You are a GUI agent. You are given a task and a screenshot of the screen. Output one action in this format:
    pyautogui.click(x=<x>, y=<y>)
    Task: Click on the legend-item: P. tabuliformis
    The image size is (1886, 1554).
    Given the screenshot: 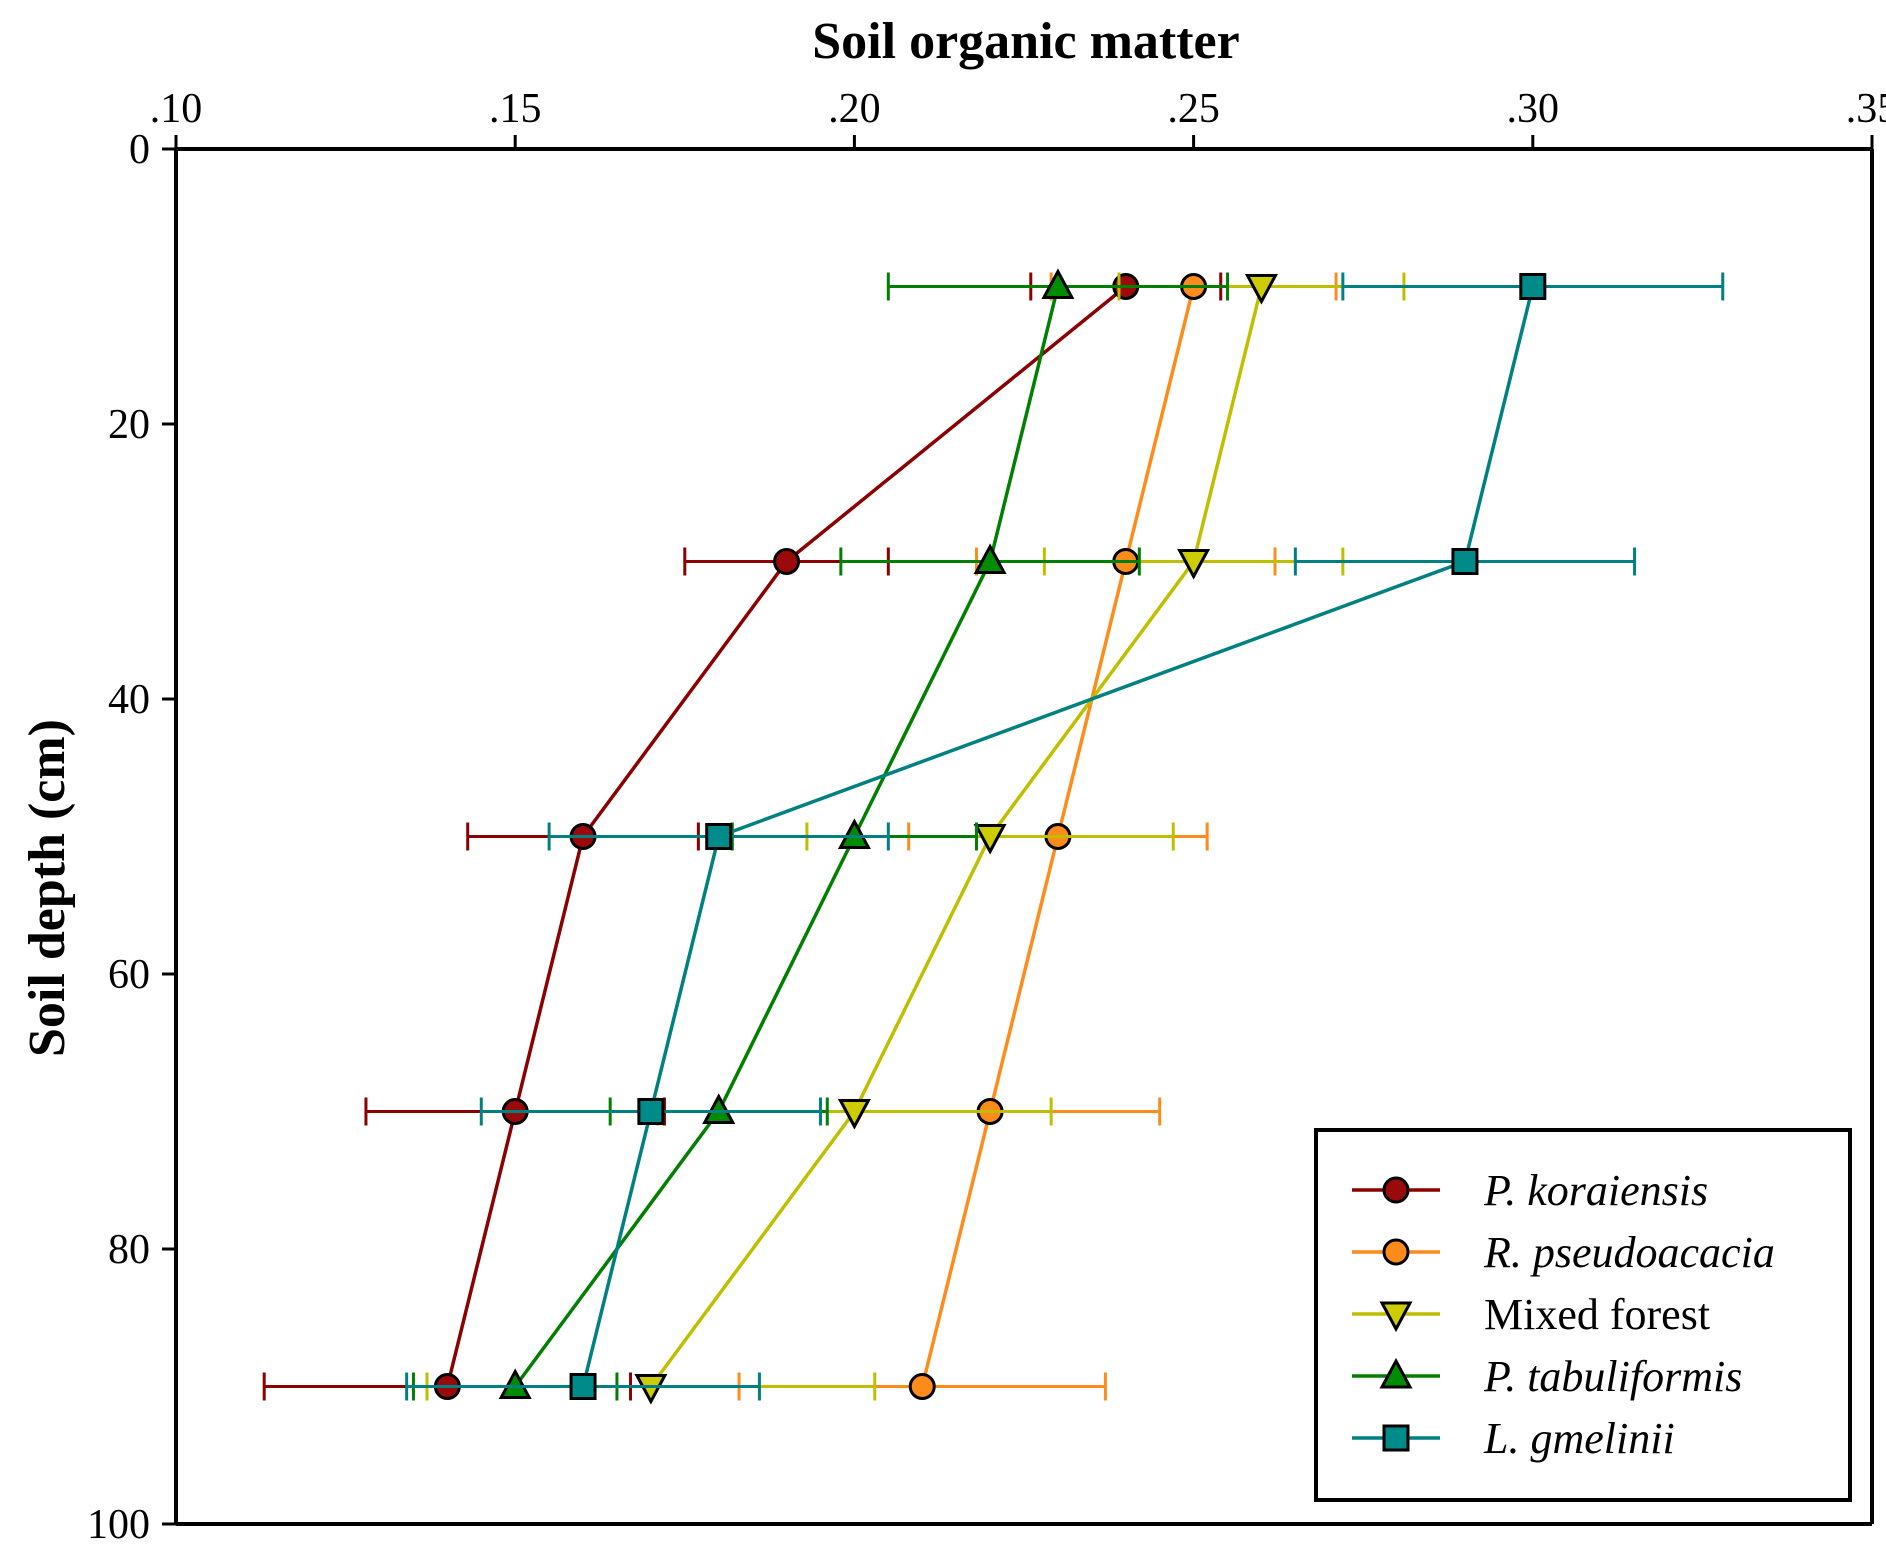 What is the action you would take?
    pyautogui.click(x=1547, y=1376)
    